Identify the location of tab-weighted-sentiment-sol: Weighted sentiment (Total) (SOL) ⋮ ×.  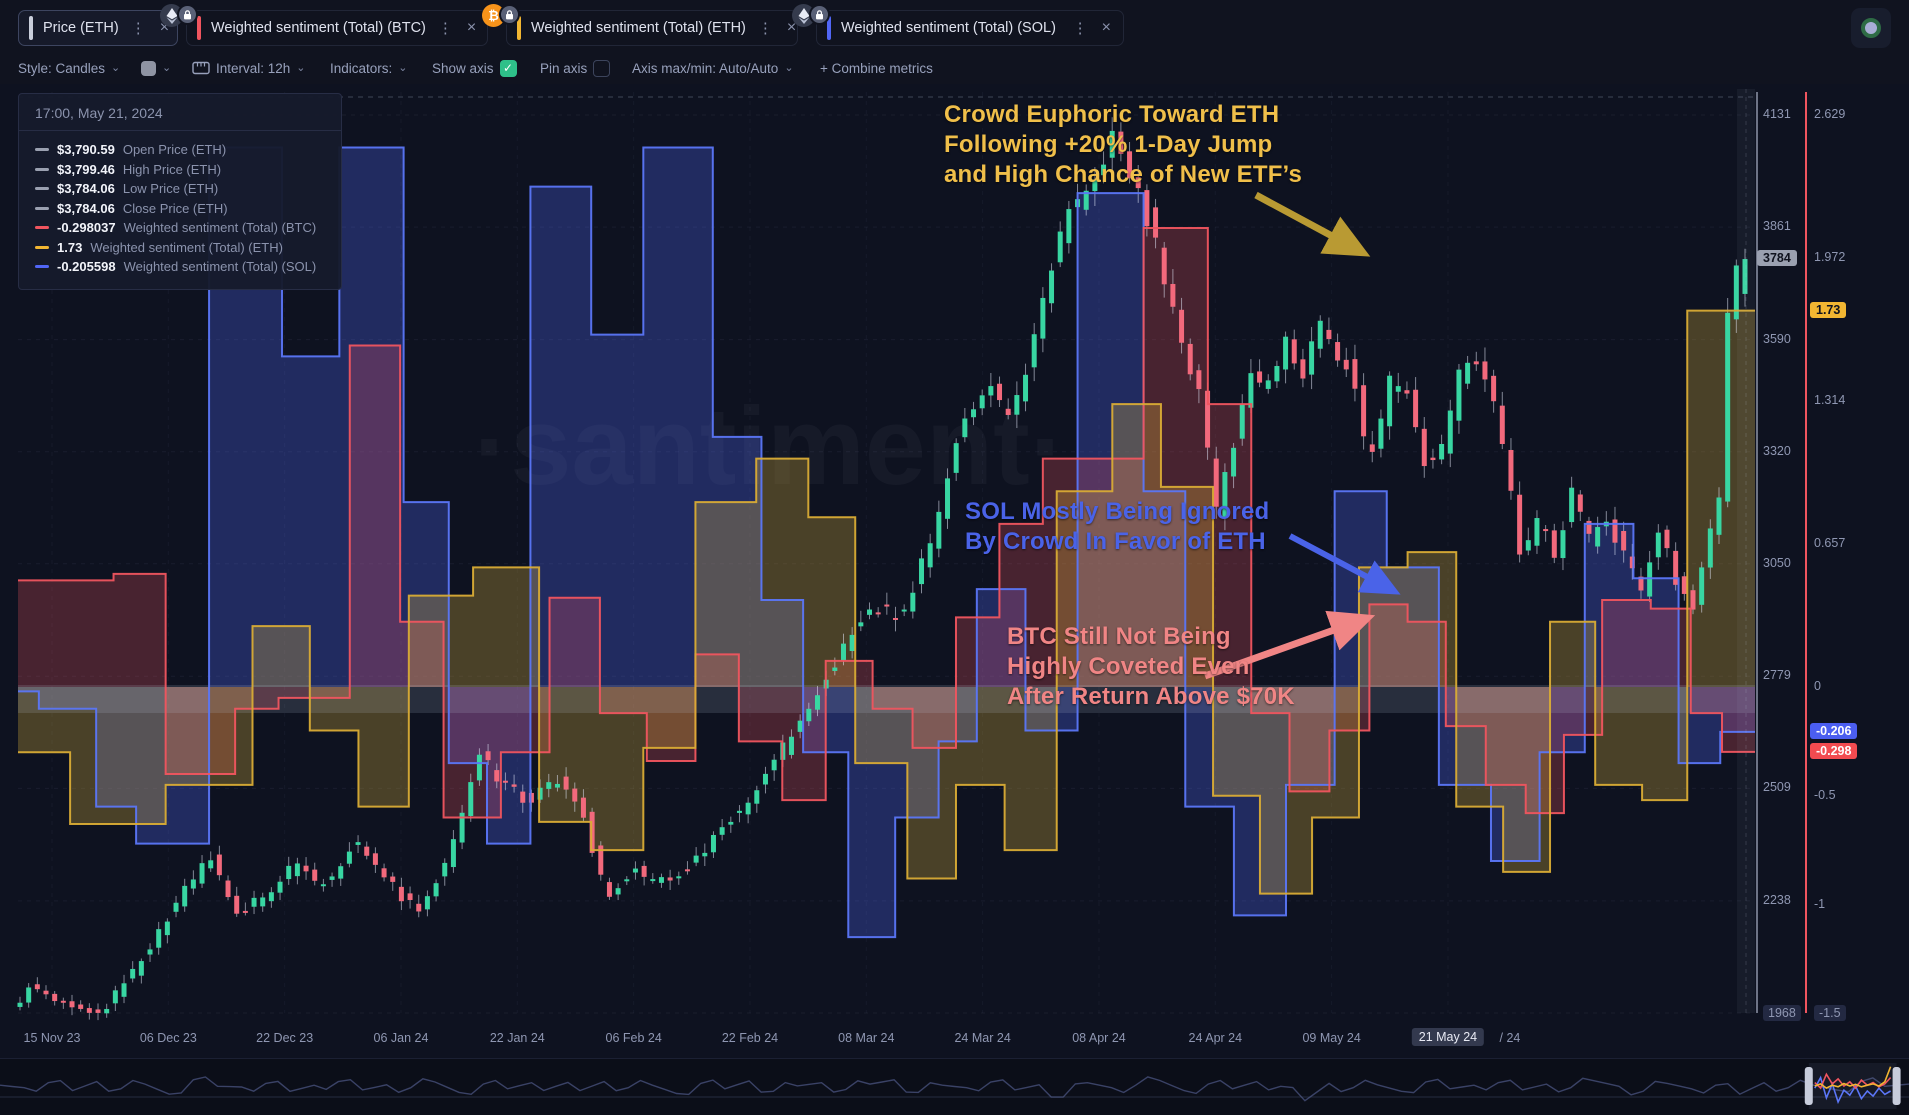
(970, 28).